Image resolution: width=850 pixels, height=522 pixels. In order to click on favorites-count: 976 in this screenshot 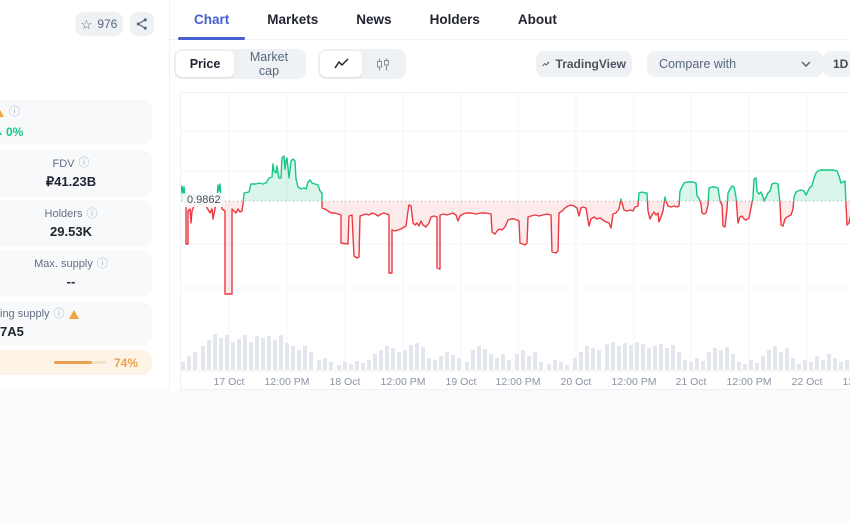, I will do `click(107, 24)`.